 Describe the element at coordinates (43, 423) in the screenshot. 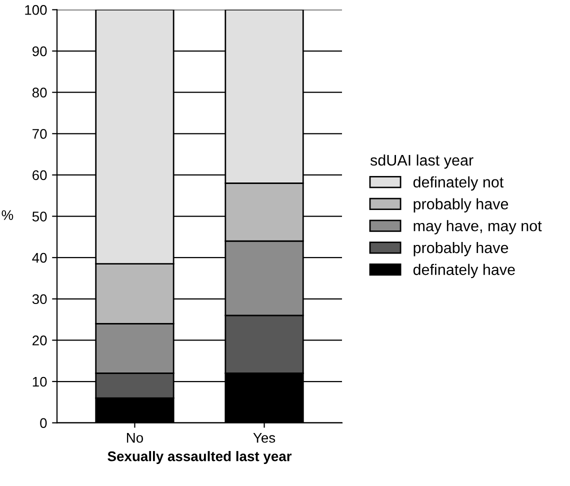

I see `y-tick-label: 0` at that location.